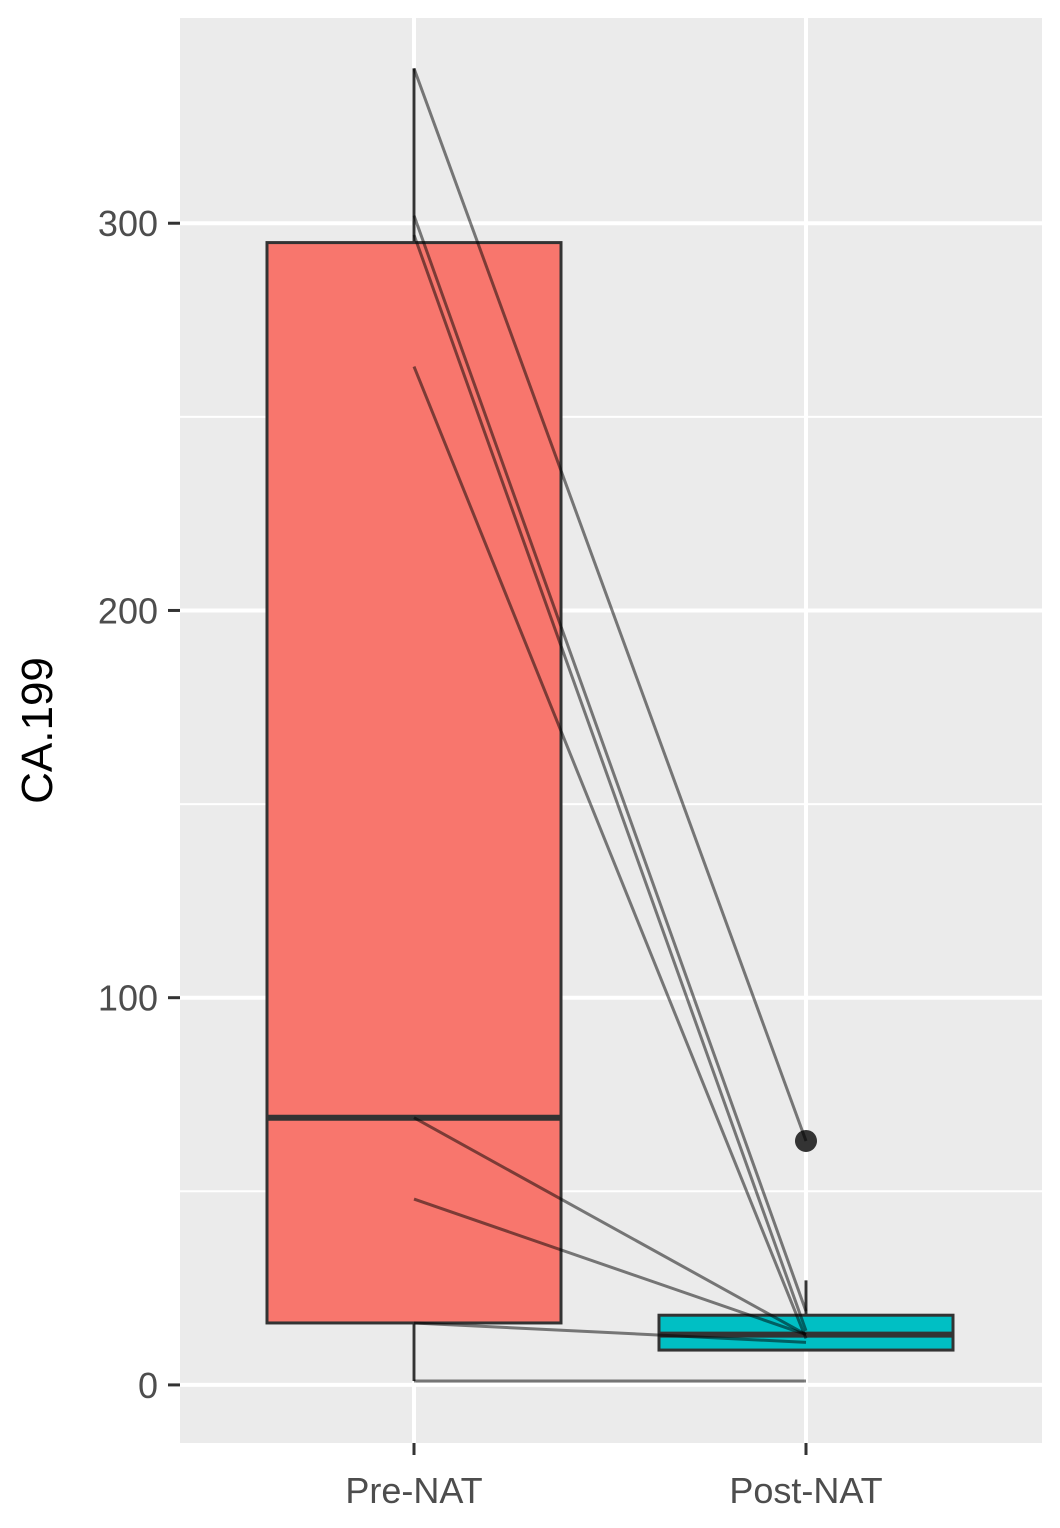  Describe the element at coordinates (413, 1490) in the screenshot. I see `x-tick-label: Pre-NAT` at that location.